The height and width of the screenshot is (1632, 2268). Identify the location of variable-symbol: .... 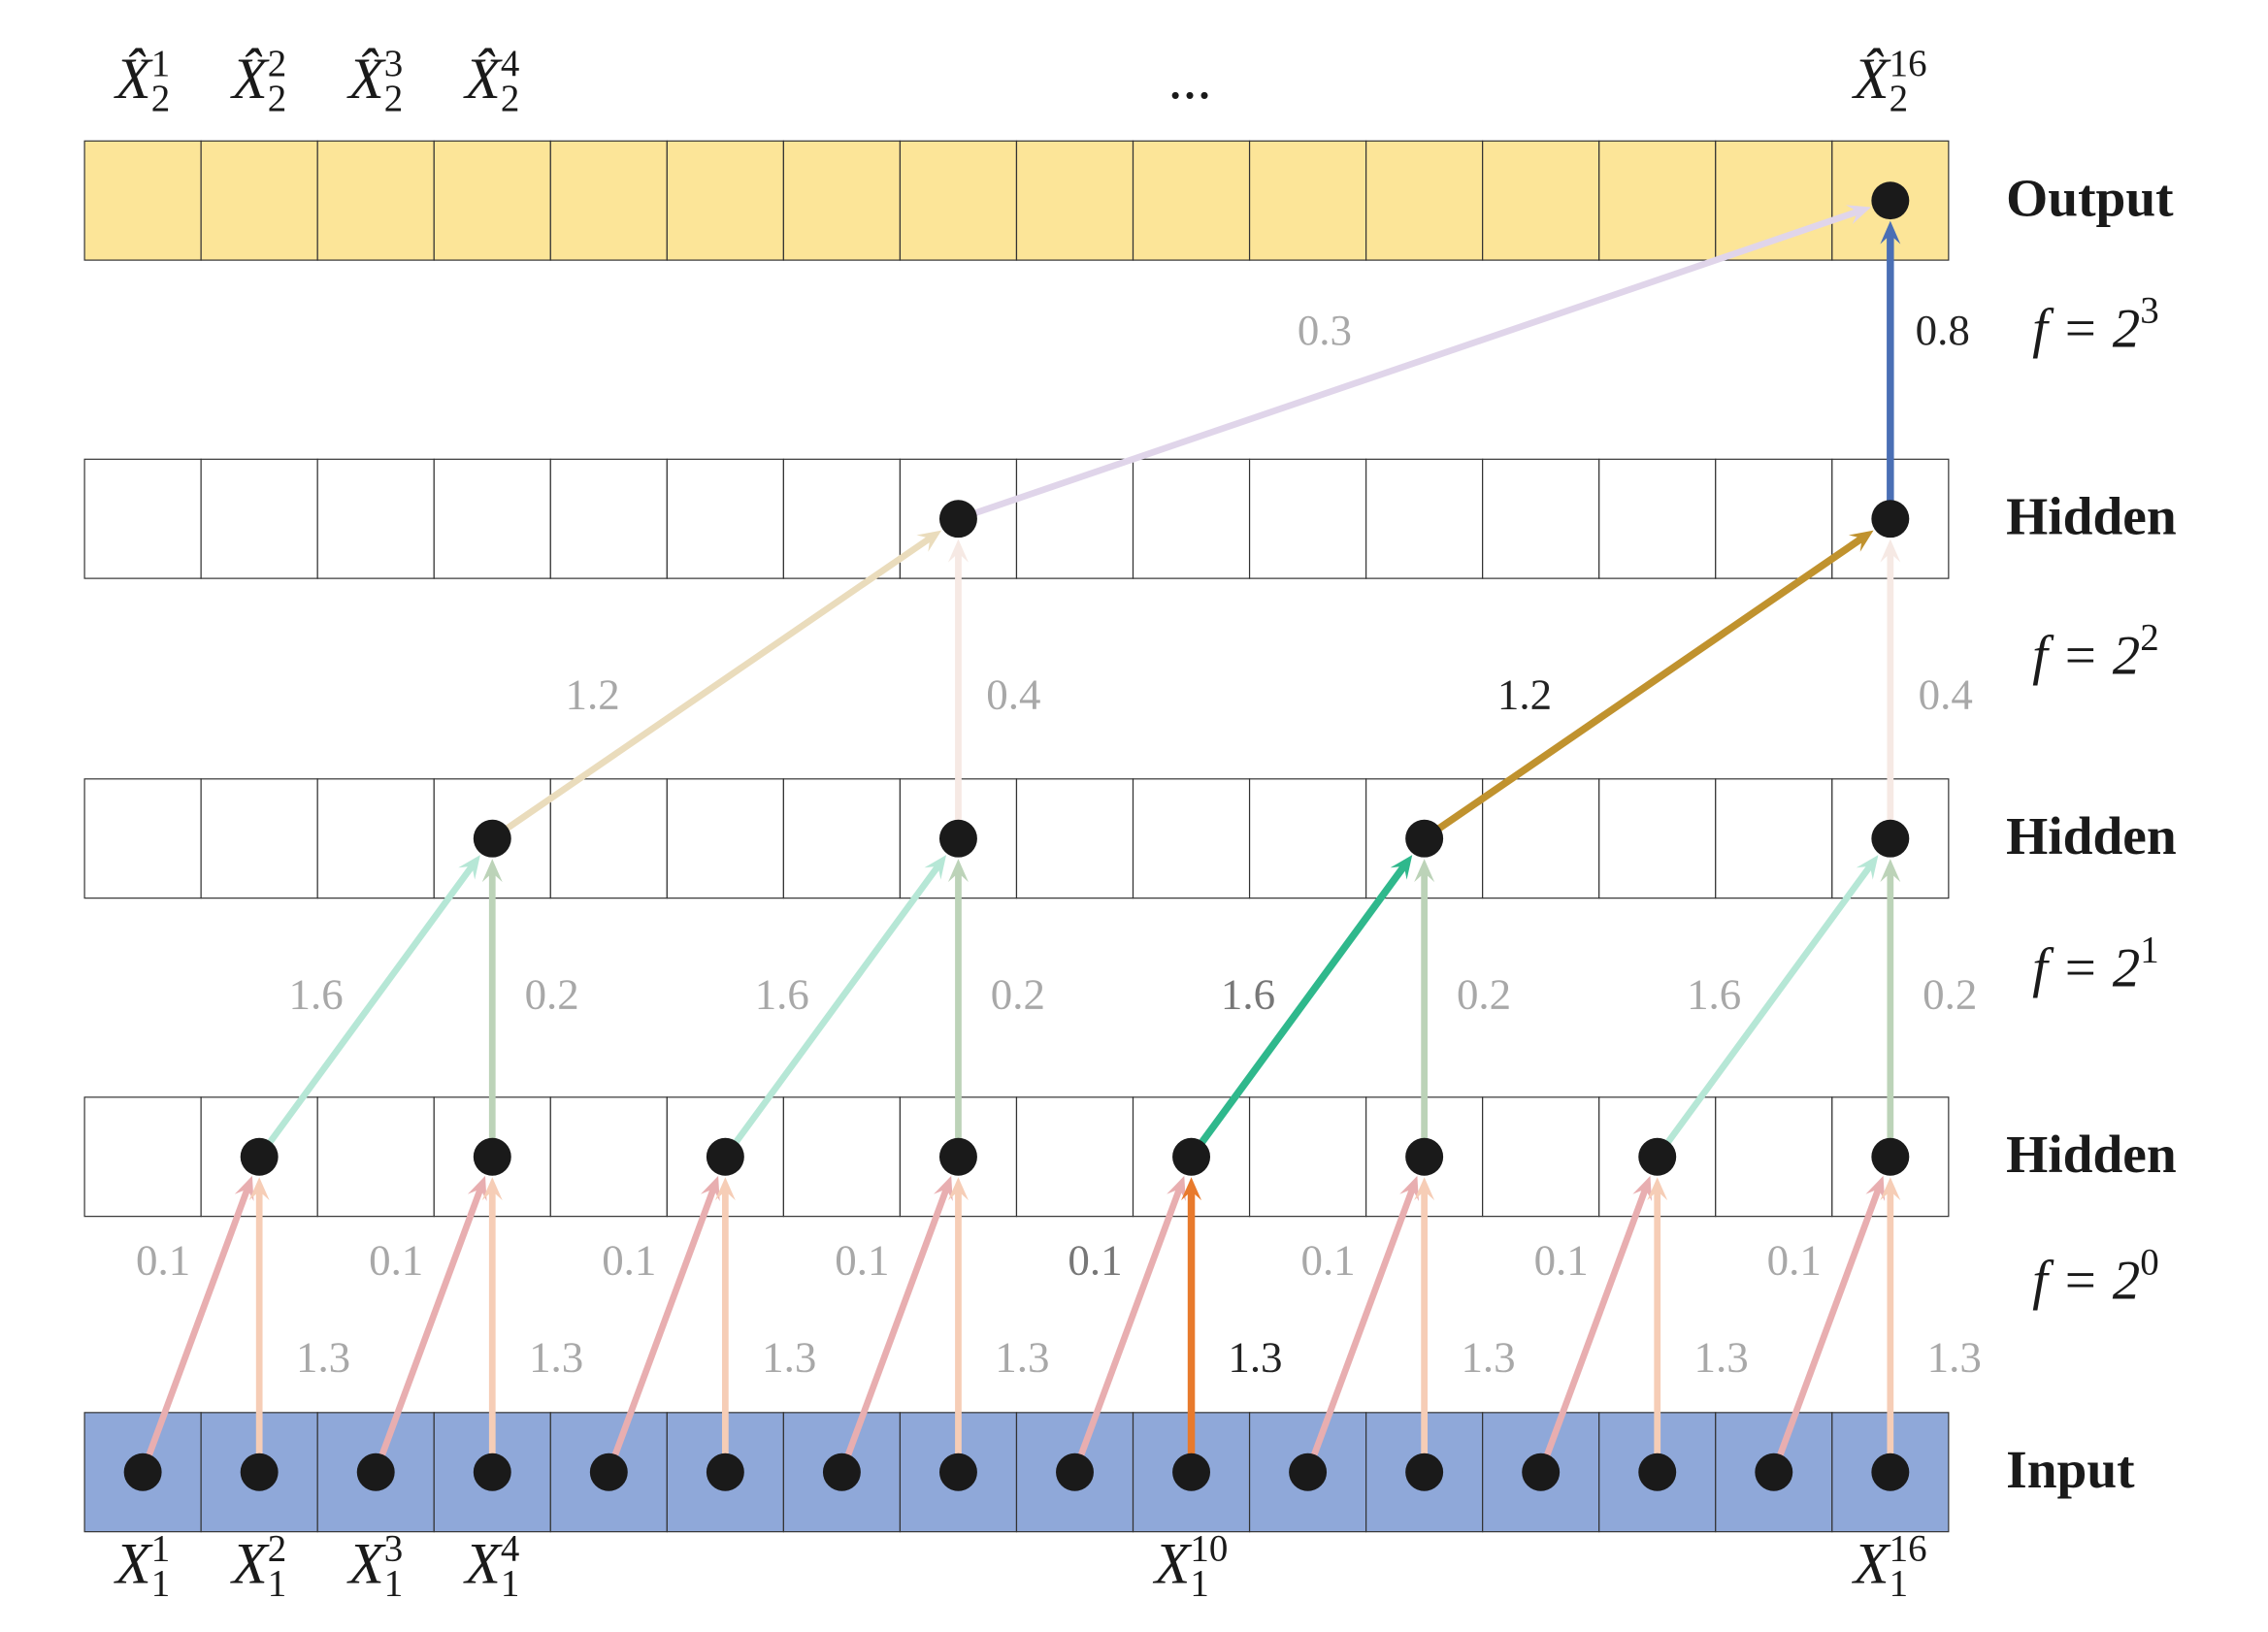
(1191, 79).